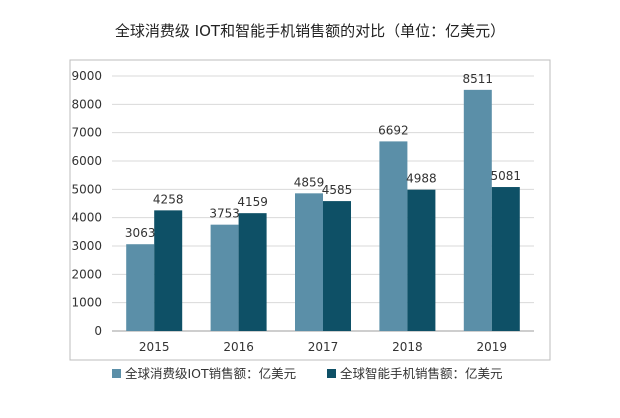 This screenshot has height=418, width=620. I want to click on legend-label: 全球消费级IOT销售额：亿美元, so click(210, 373).